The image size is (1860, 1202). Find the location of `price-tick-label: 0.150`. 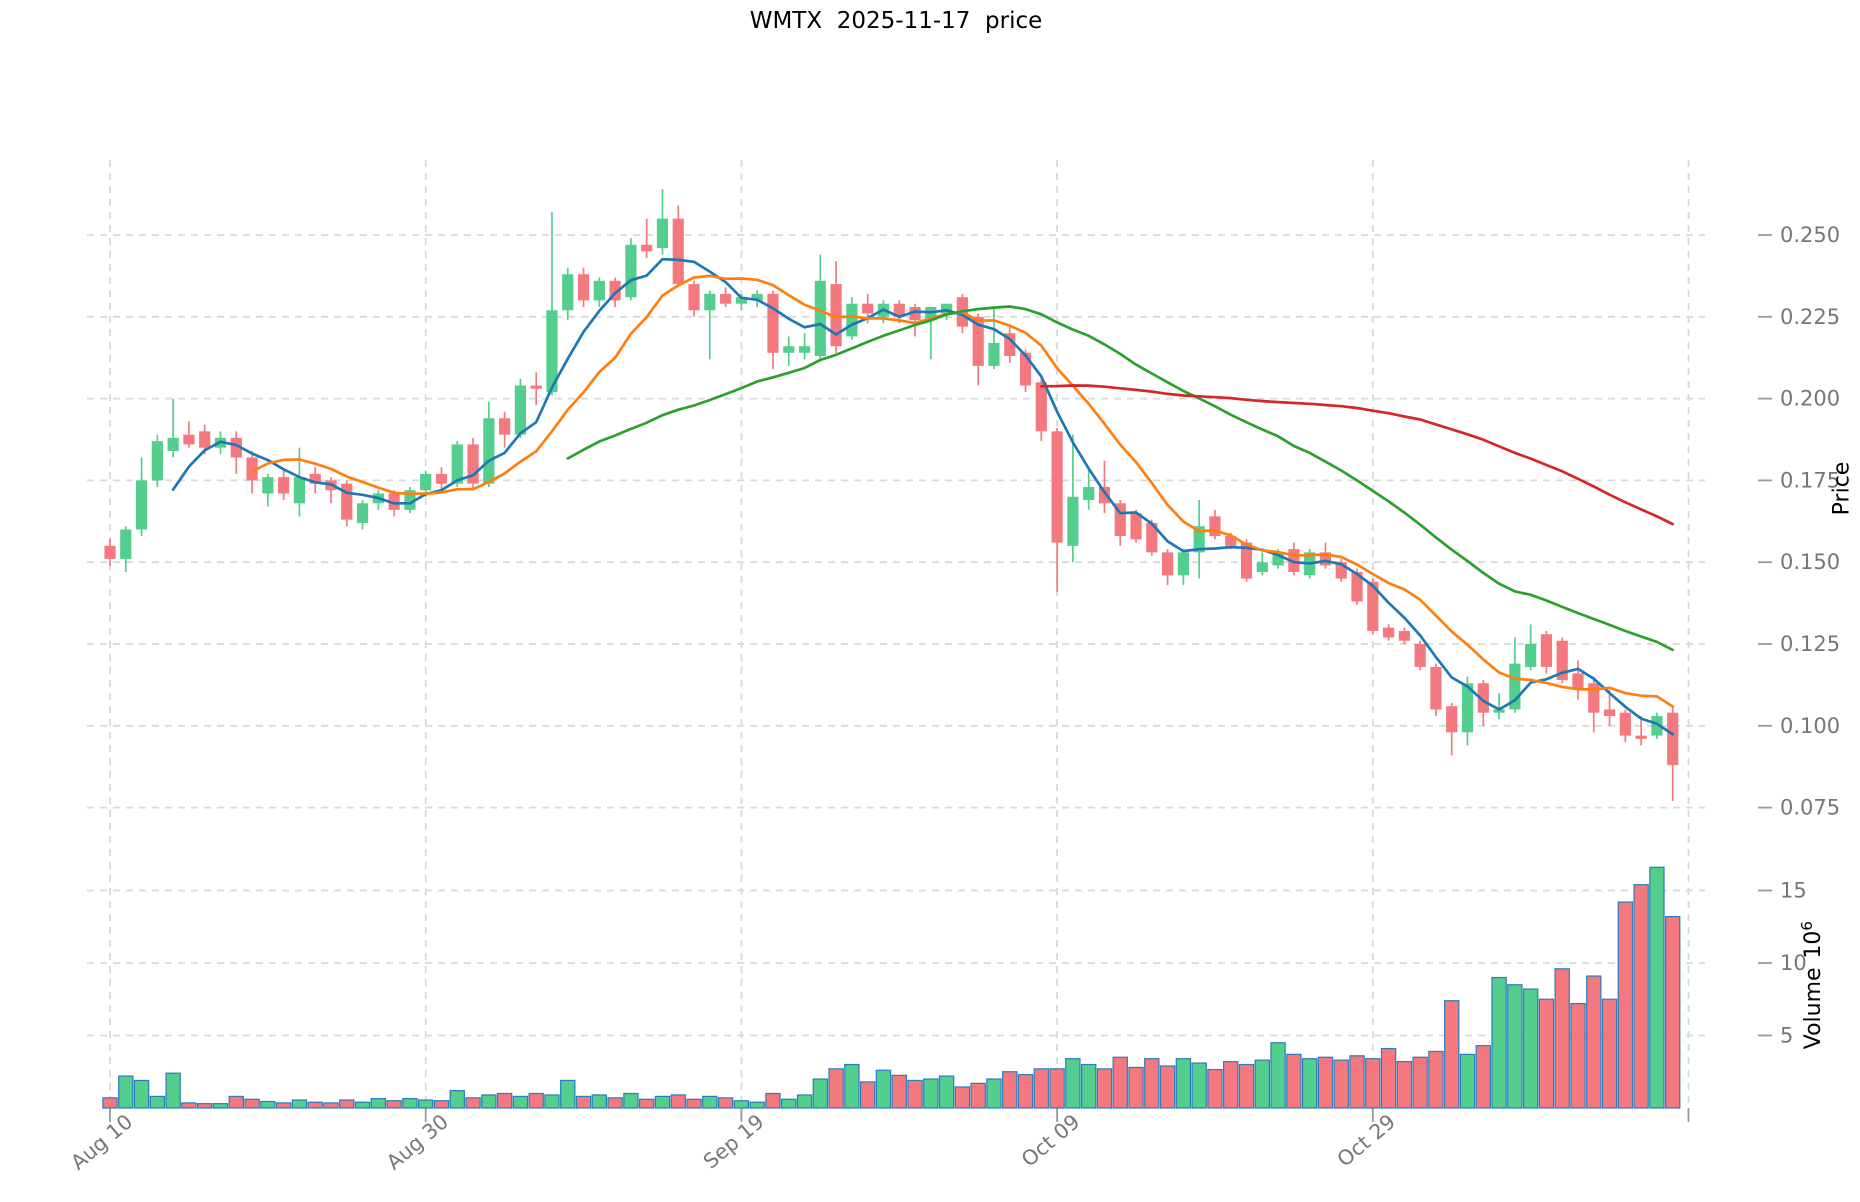

price-tick-label: 0.150 is located at coordinates (1810, 562).